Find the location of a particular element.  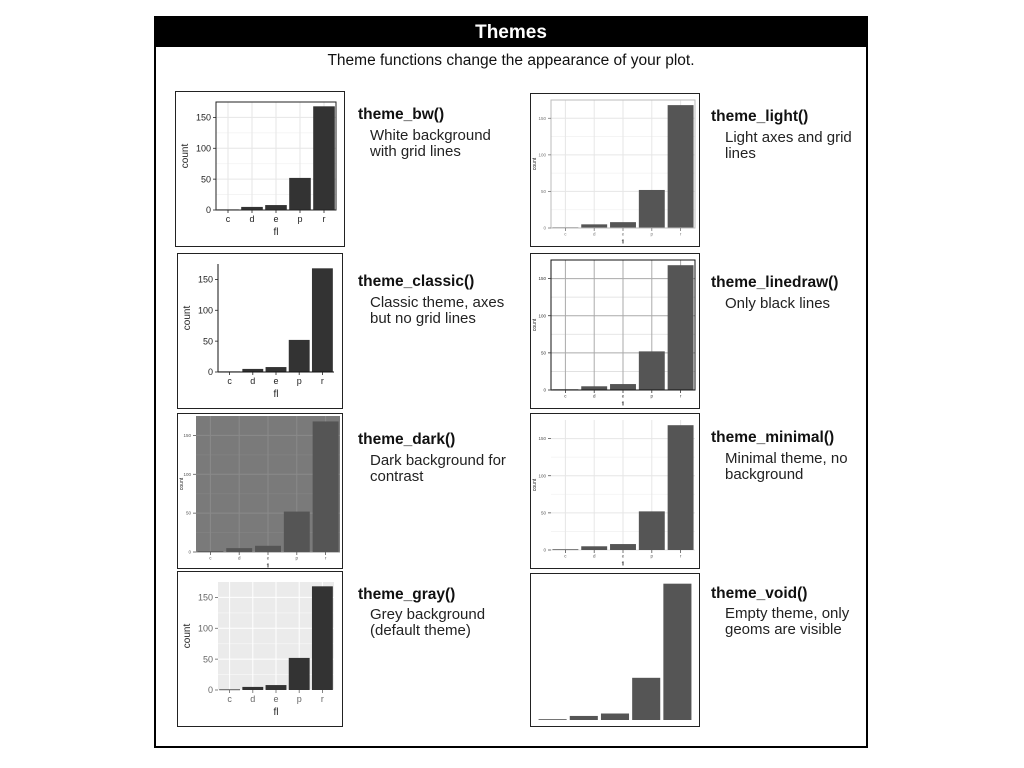

theme-function-name: theme_void() is located at coordinates (759, 593).